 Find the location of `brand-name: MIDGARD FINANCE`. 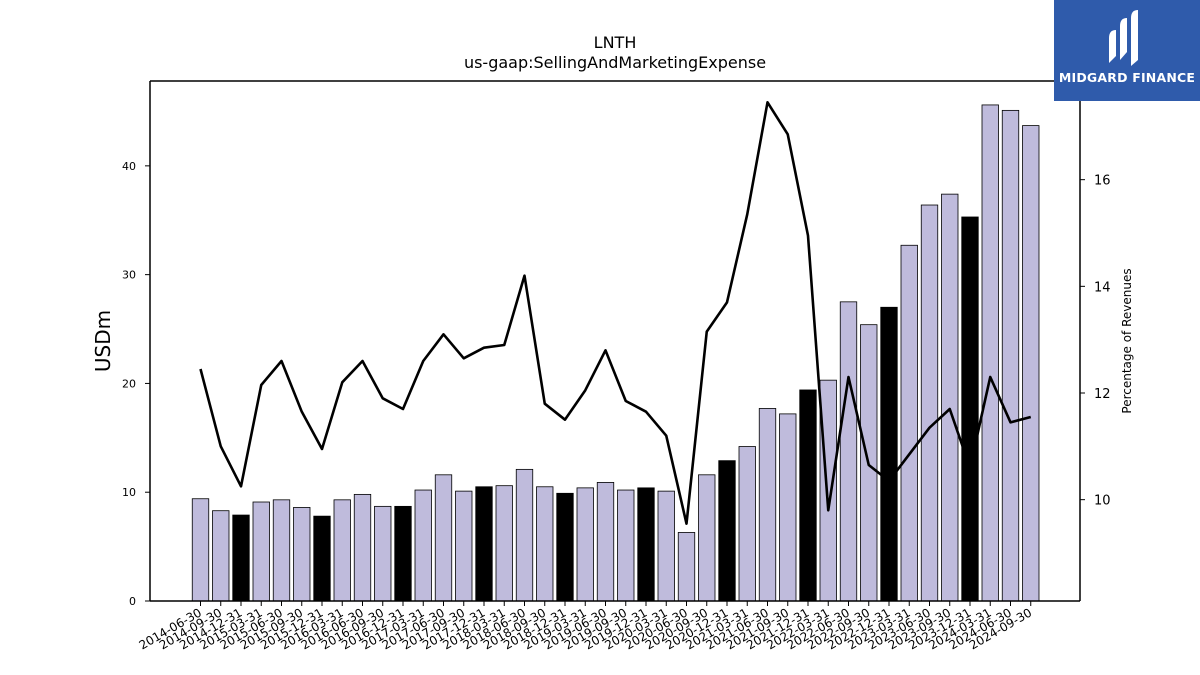

brand-name: MIDGARD FINANCE is located at coordinates (1127, 77).